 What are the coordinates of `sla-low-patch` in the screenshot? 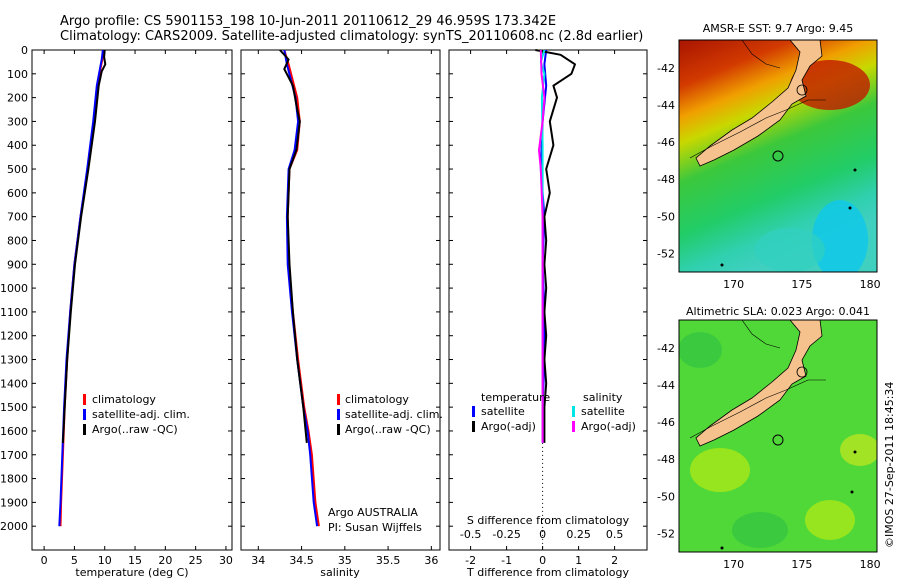 It's located at (760, 530).